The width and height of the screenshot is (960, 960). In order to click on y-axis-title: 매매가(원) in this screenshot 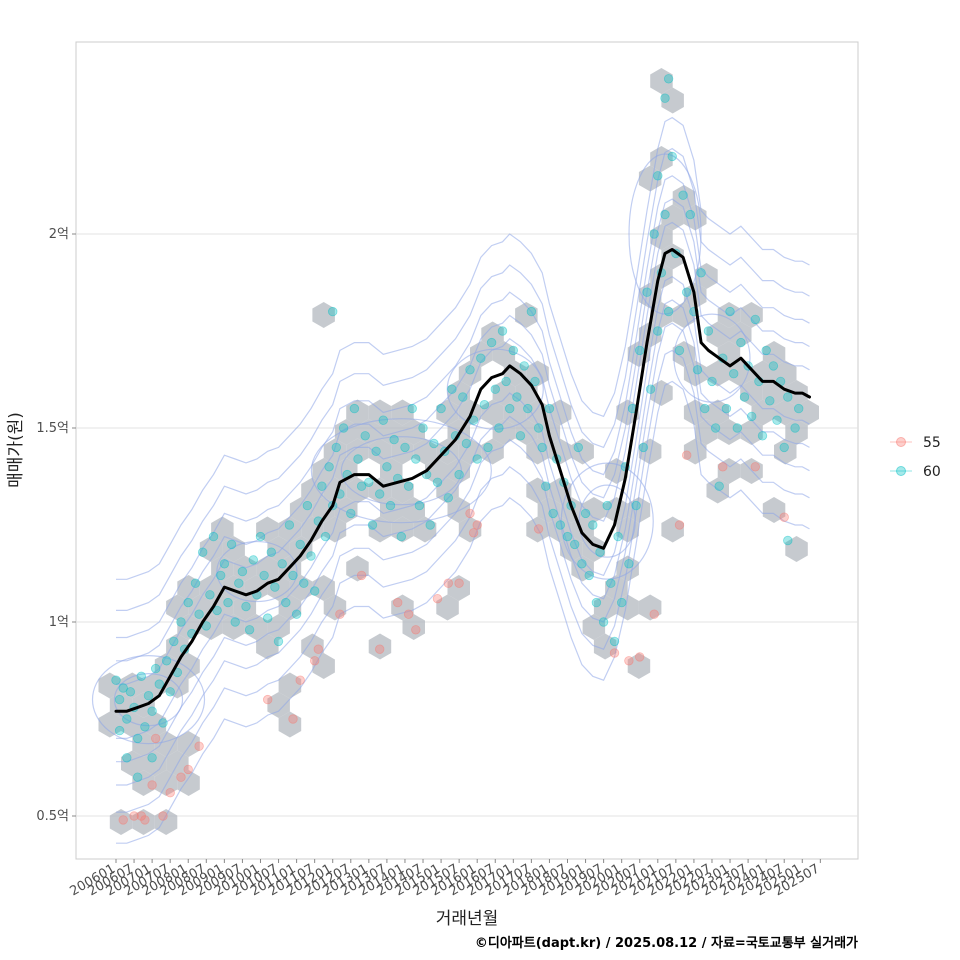, I will do `click(16, 450)`.